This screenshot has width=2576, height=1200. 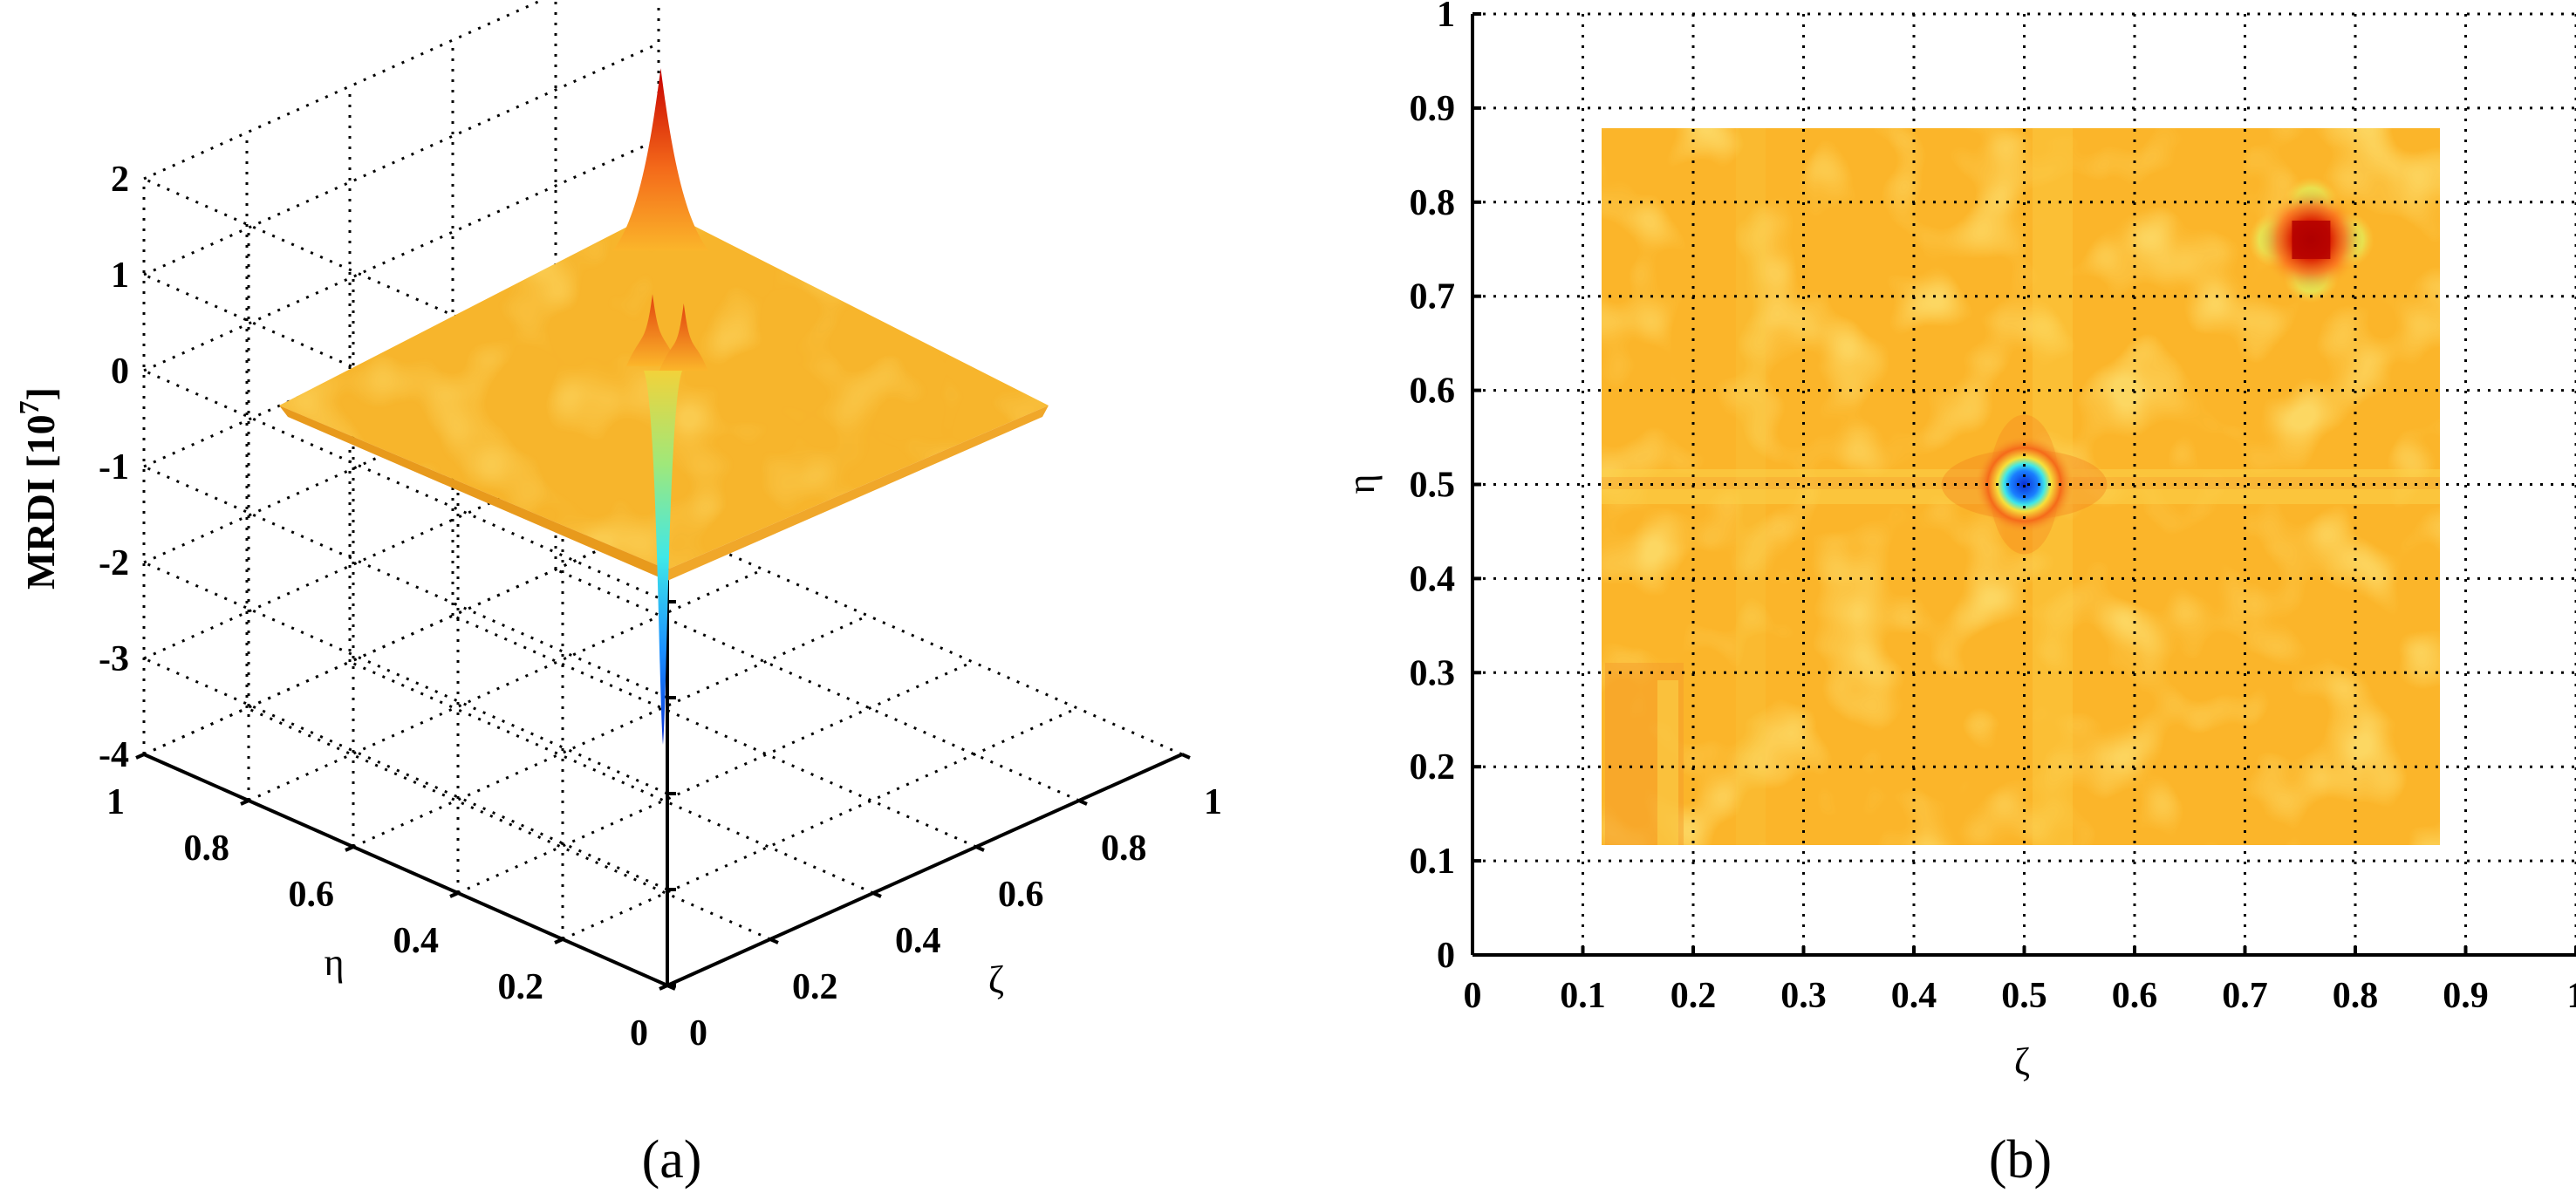 I want to click on y-tick-label: 0.8, so click(x=207, y=848).